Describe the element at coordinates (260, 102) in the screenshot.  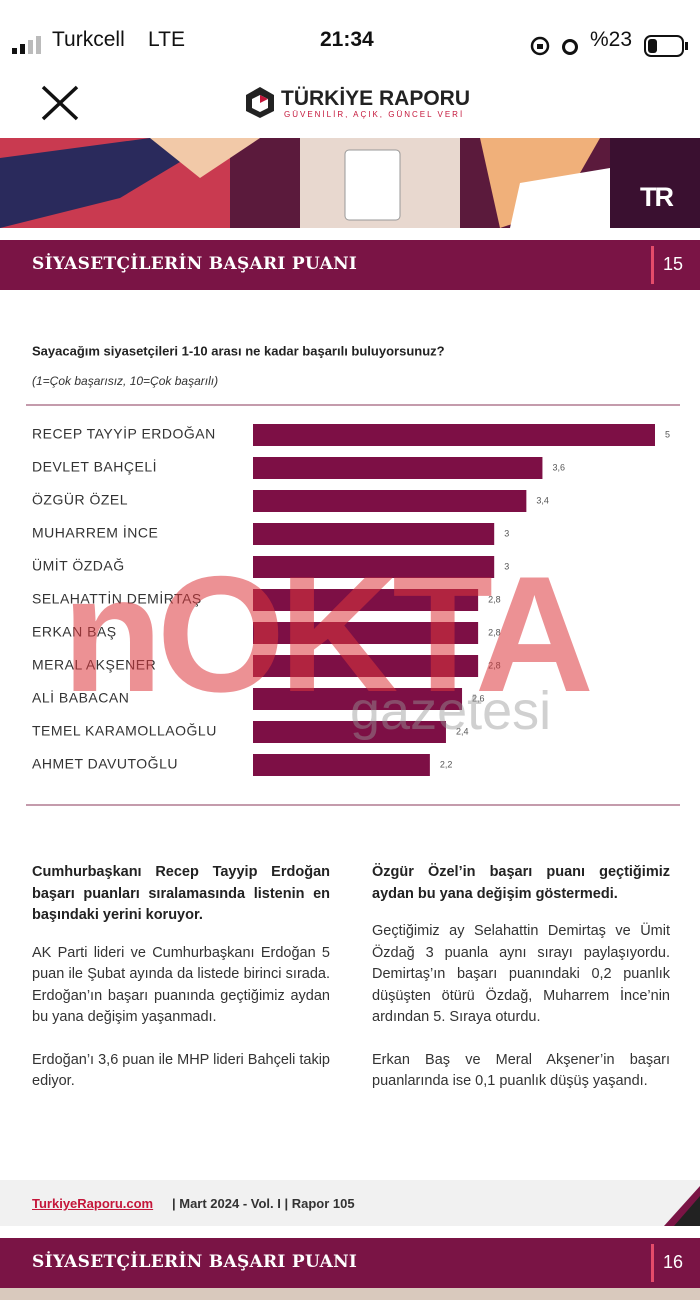
I see `brand-logo` at that location.